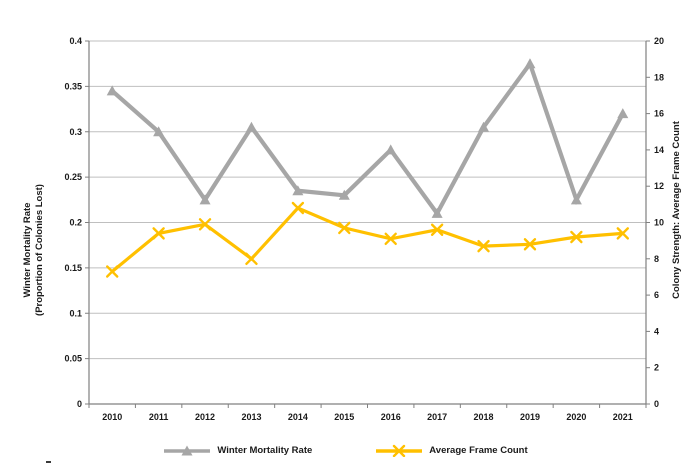 The height and width of the screenshot is (473, 690). Describe the element at coordinates (656, 259) in the screenshot. I see `right-axis-tick-label: 8` at that location.